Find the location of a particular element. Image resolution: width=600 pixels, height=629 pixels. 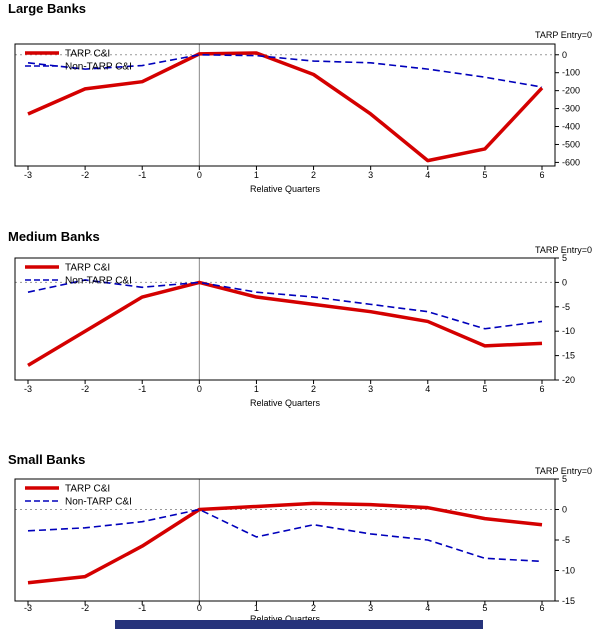

background-window-bar is located at coordinates (299, 624).